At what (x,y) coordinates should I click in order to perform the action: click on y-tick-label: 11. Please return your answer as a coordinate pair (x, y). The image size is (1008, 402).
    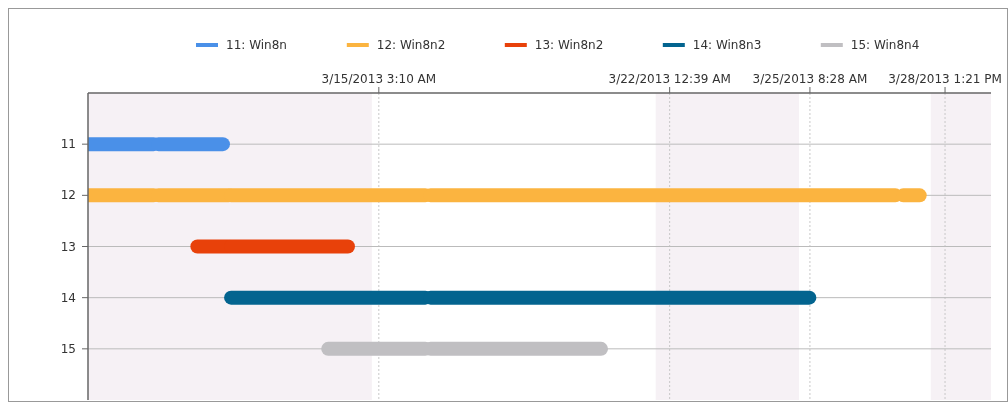
    Looking at the image, I should click on (68, 144).